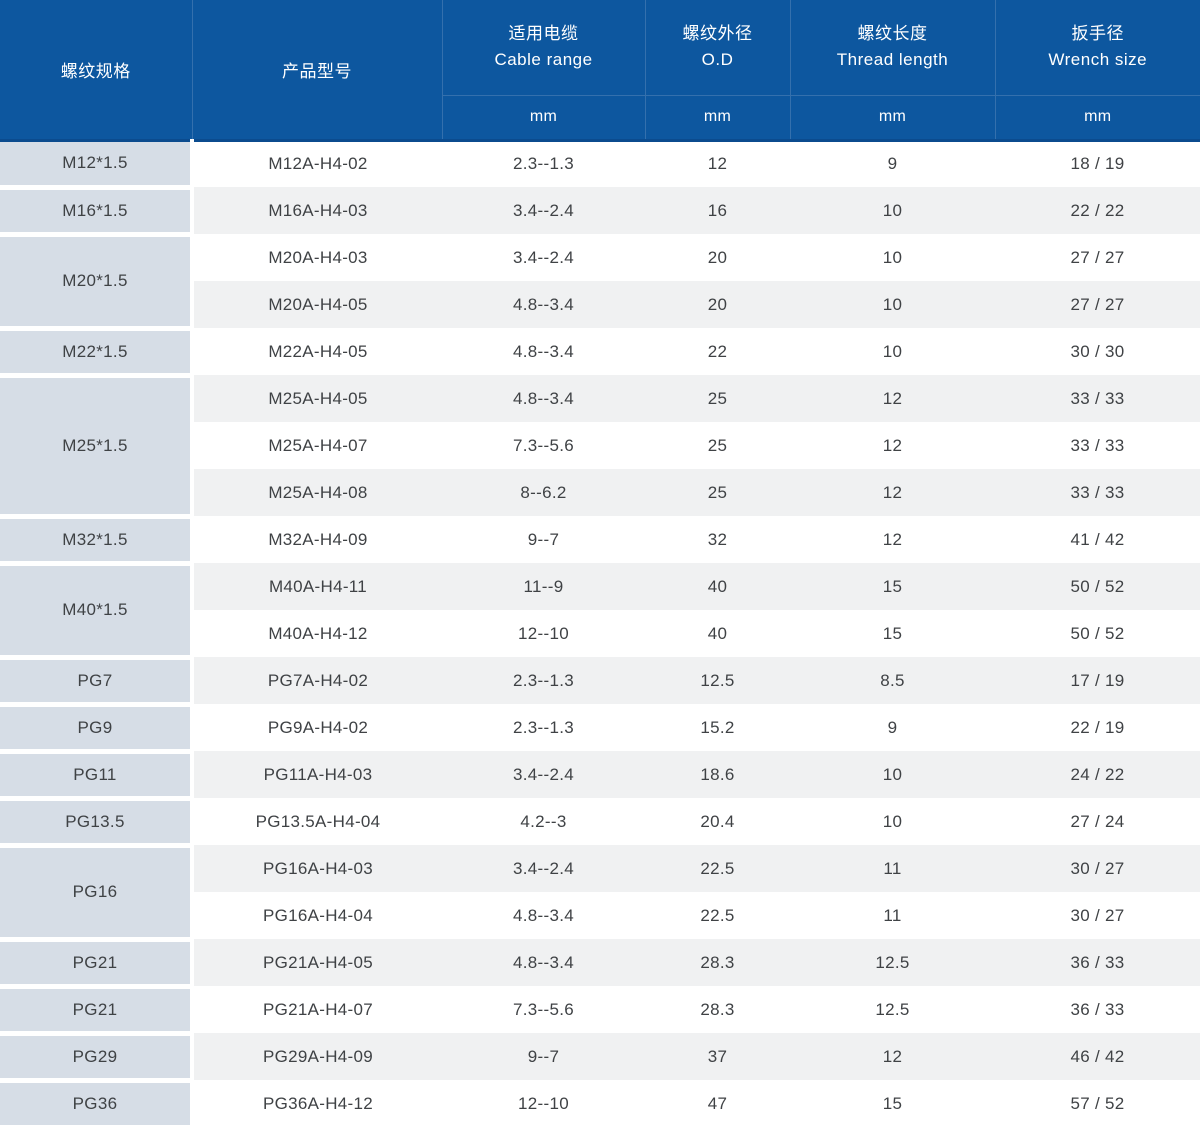 The width and height of the screenshot is (1200, 1129). I want to click on table-row: M40A-H4-12 12--10 40 15 50 / 52, so click(600, 633).